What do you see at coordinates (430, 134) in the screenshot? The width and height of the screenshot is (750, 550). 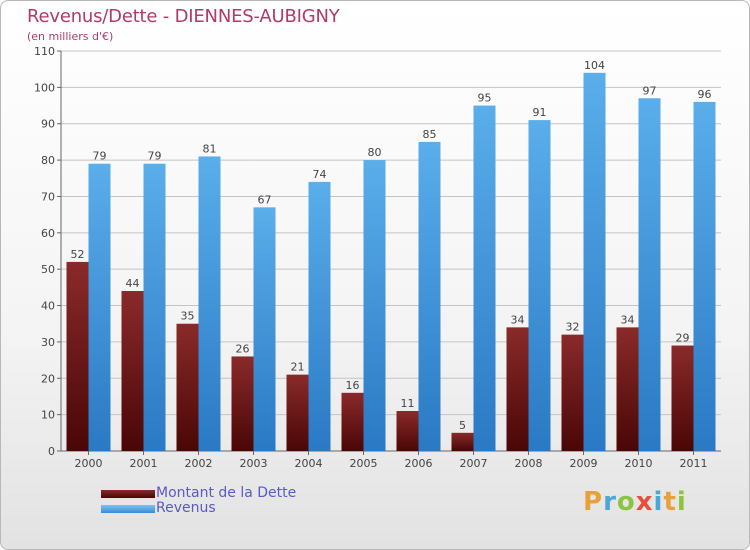 I see `data-label-revenus-2006: 85` at bounding box center [430, 134].